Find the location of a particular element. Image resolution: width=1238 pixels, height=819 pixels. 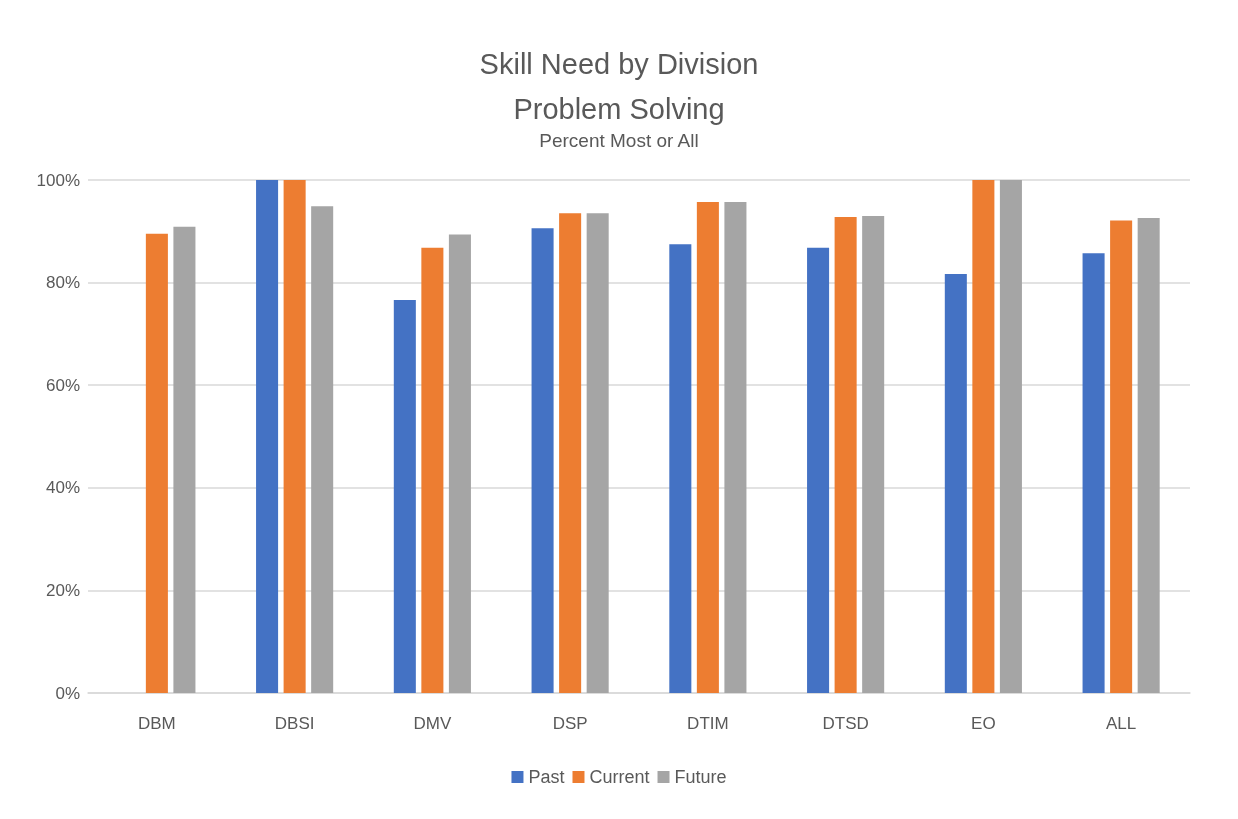

y-tick-label: 40% is located at coordinates (62, 488).